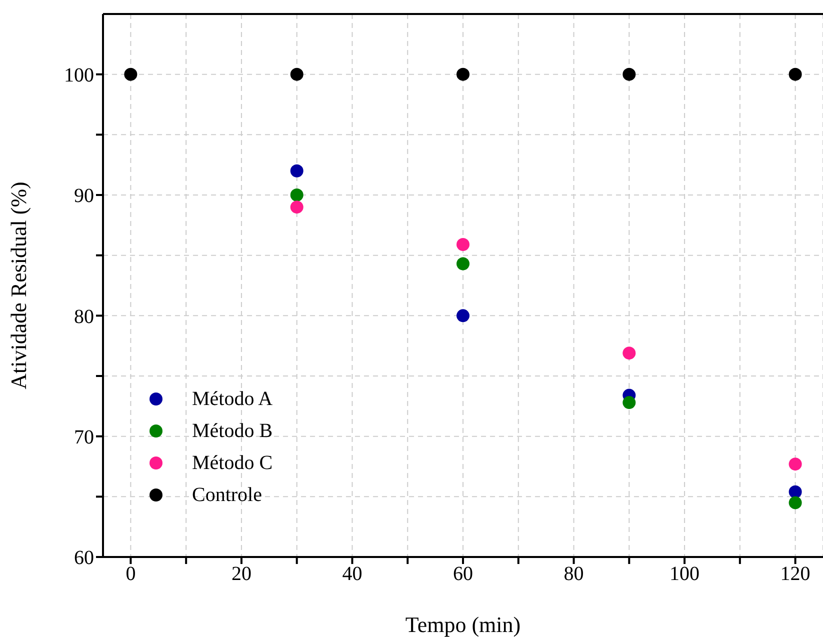 The width and height of the screenshot is (823, 637). Describe the element at coordinates (241, 574) in the screenshot. I see `x-tick-label: 20` at that location.